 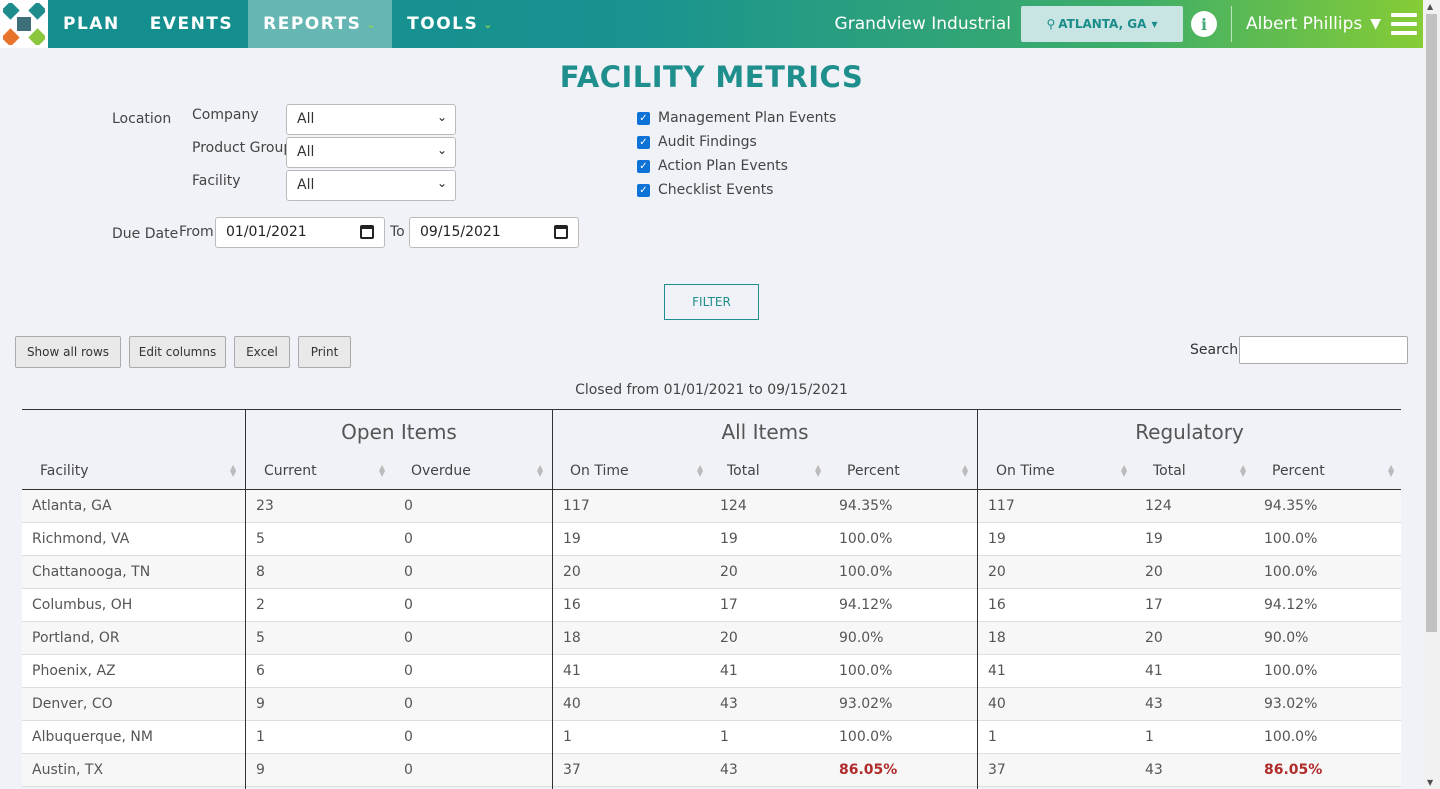 I want to click on col-header-all-on-time: On Time, so click(x=599, y=471).